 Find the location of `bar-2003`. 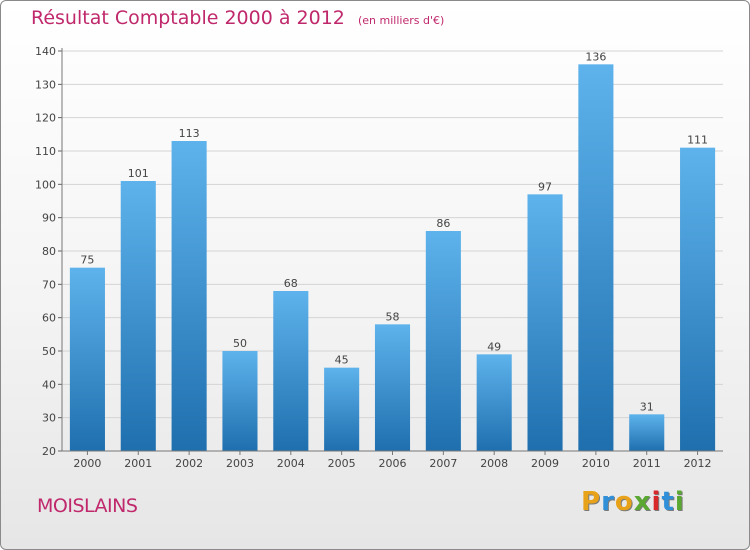

bar-2003 is located at coordinates (240, 401).